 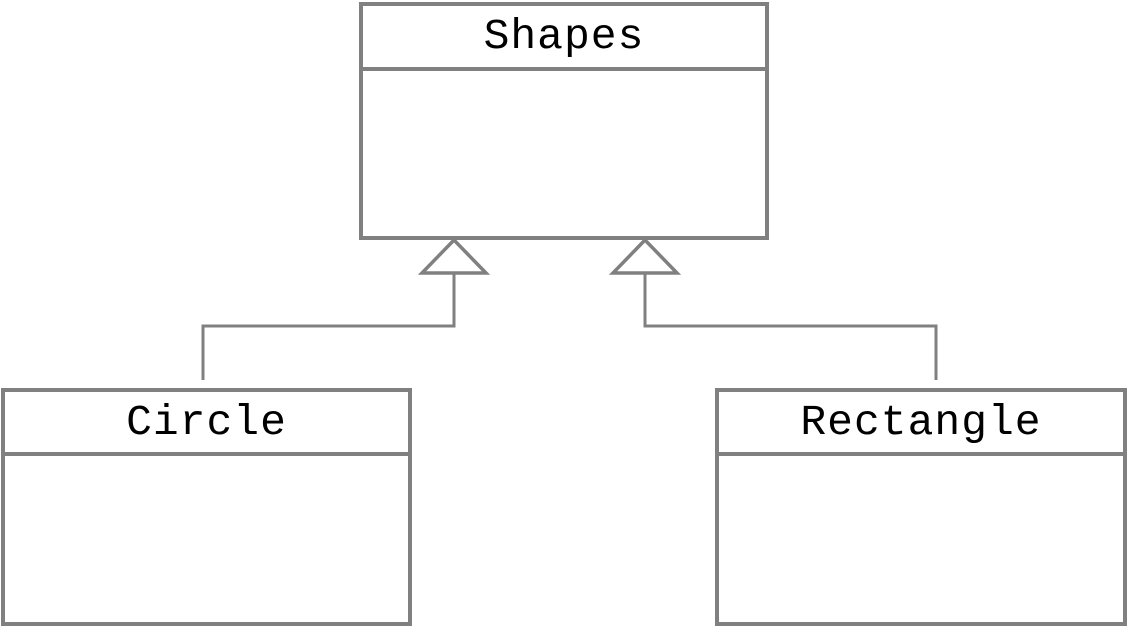 I want to click on class-name-circle: Circle, so click(x=206, y=424).